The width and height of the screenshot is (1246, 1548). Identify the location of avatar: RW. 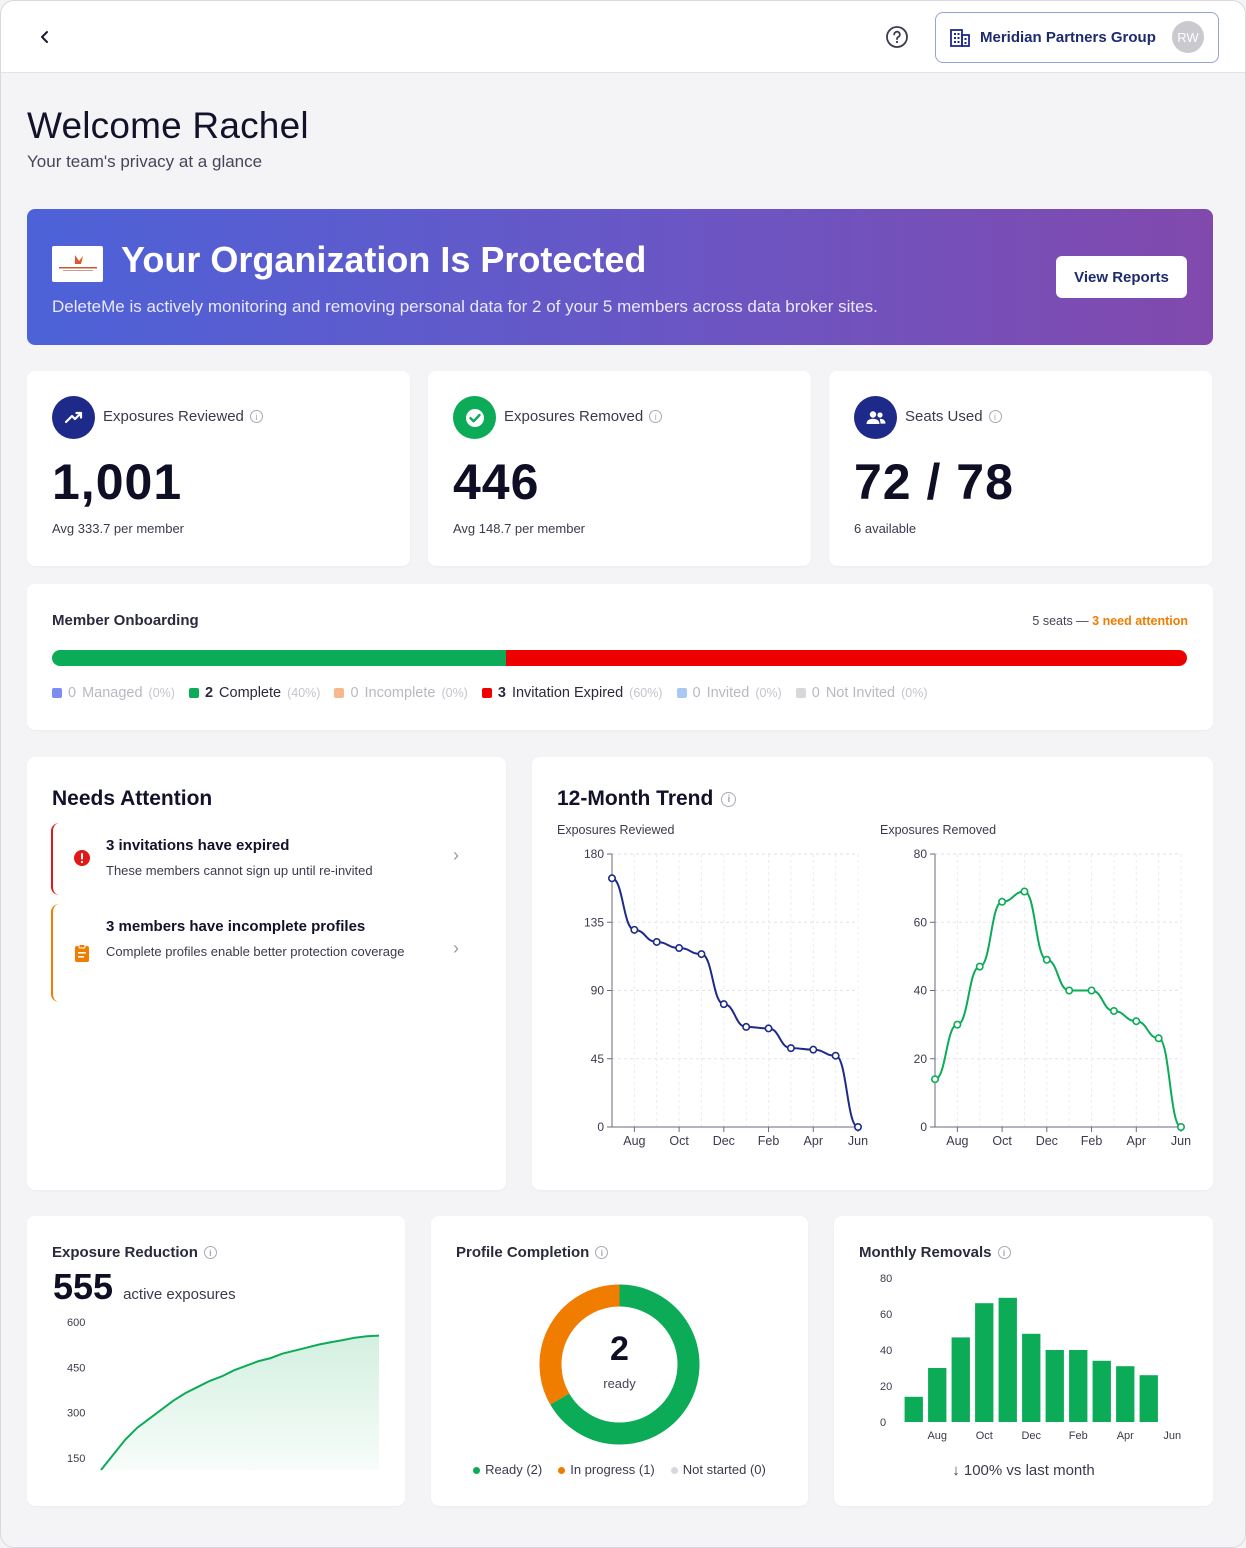
(1188, 37).